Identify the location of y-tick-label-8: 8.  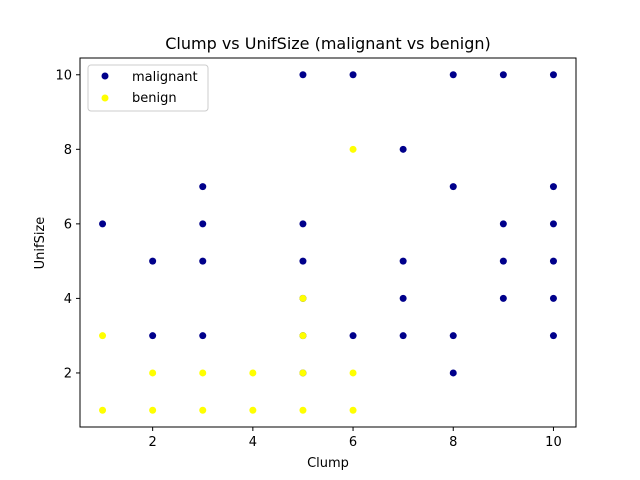
(68, 150).